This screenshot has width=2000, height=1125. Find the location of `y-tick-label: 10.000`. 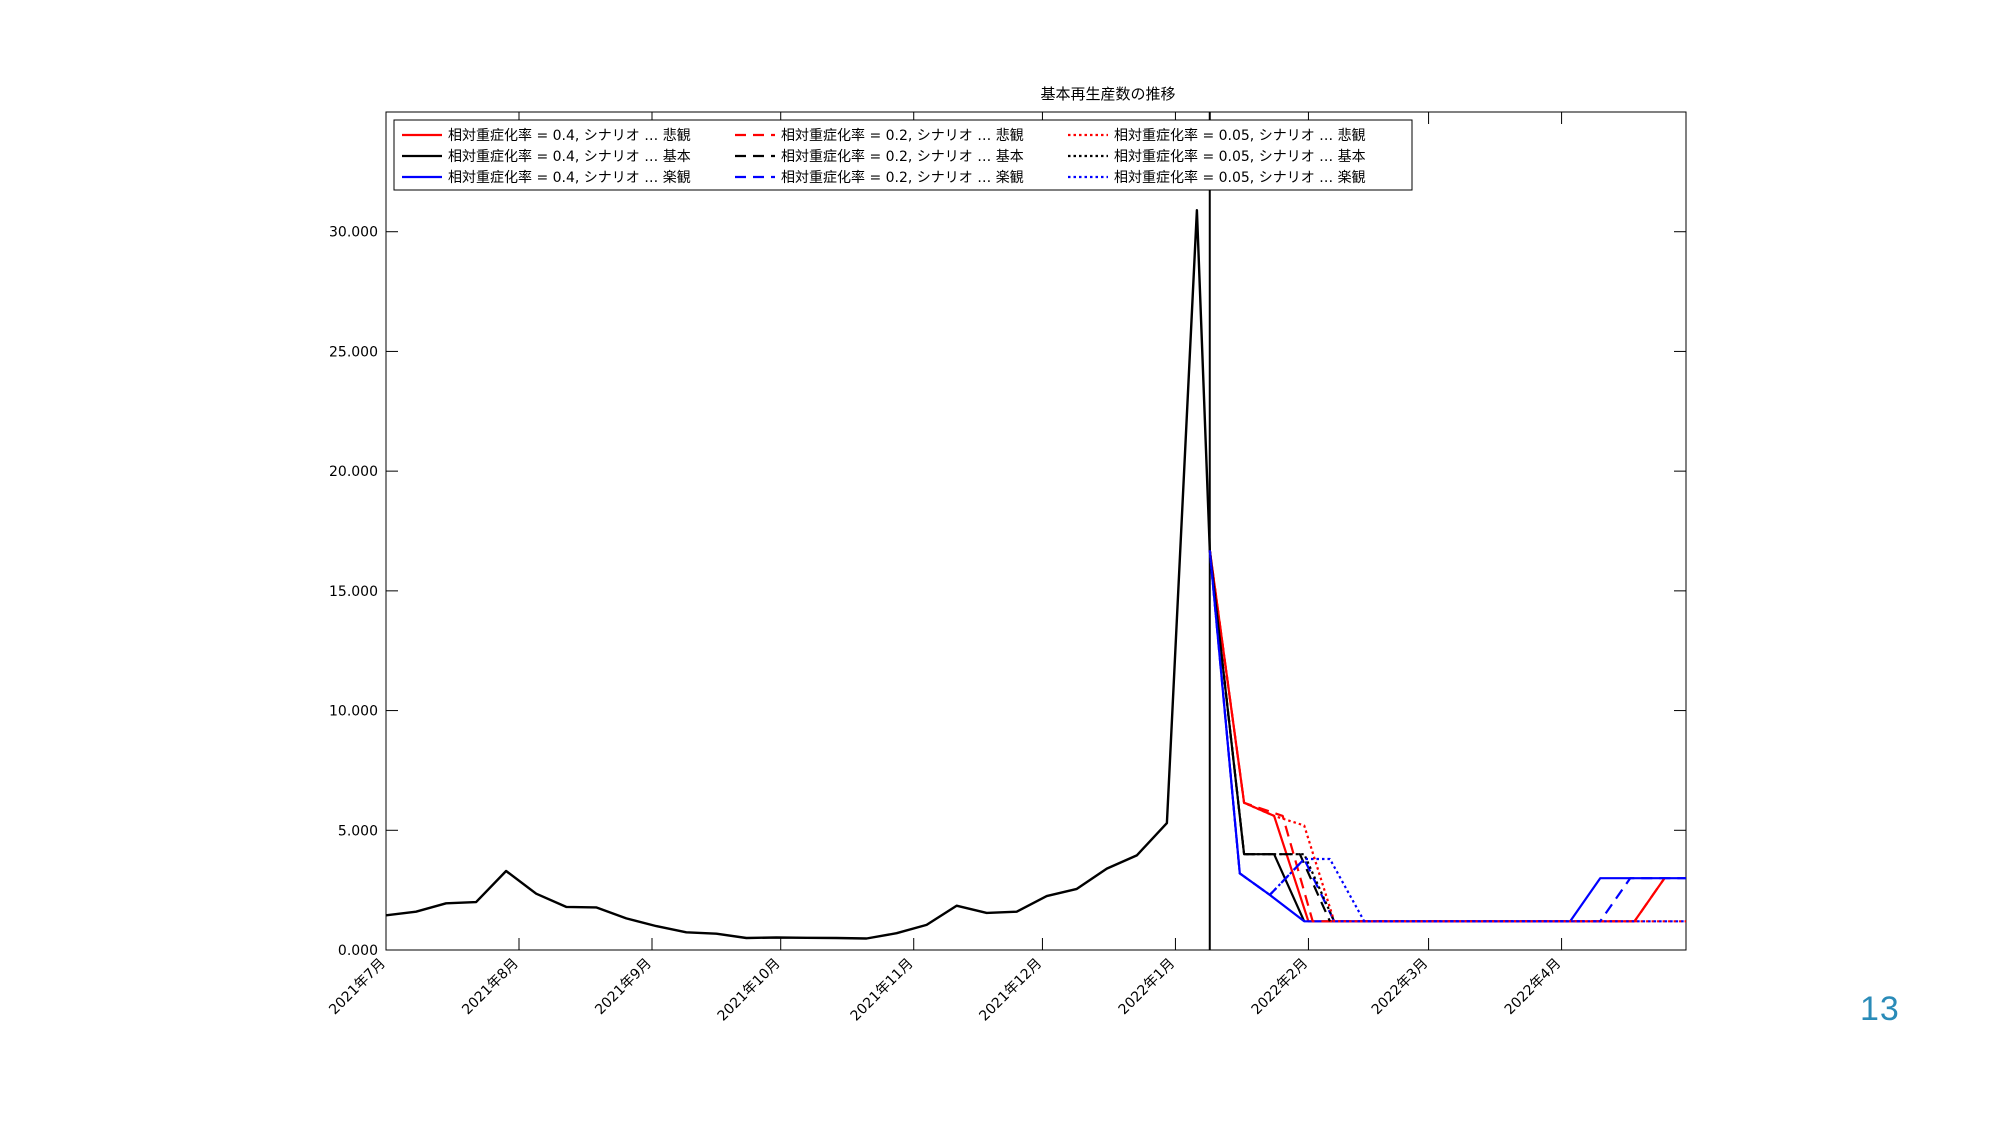

y-tick-label: 10.000 is located at coordinates (353, 712).